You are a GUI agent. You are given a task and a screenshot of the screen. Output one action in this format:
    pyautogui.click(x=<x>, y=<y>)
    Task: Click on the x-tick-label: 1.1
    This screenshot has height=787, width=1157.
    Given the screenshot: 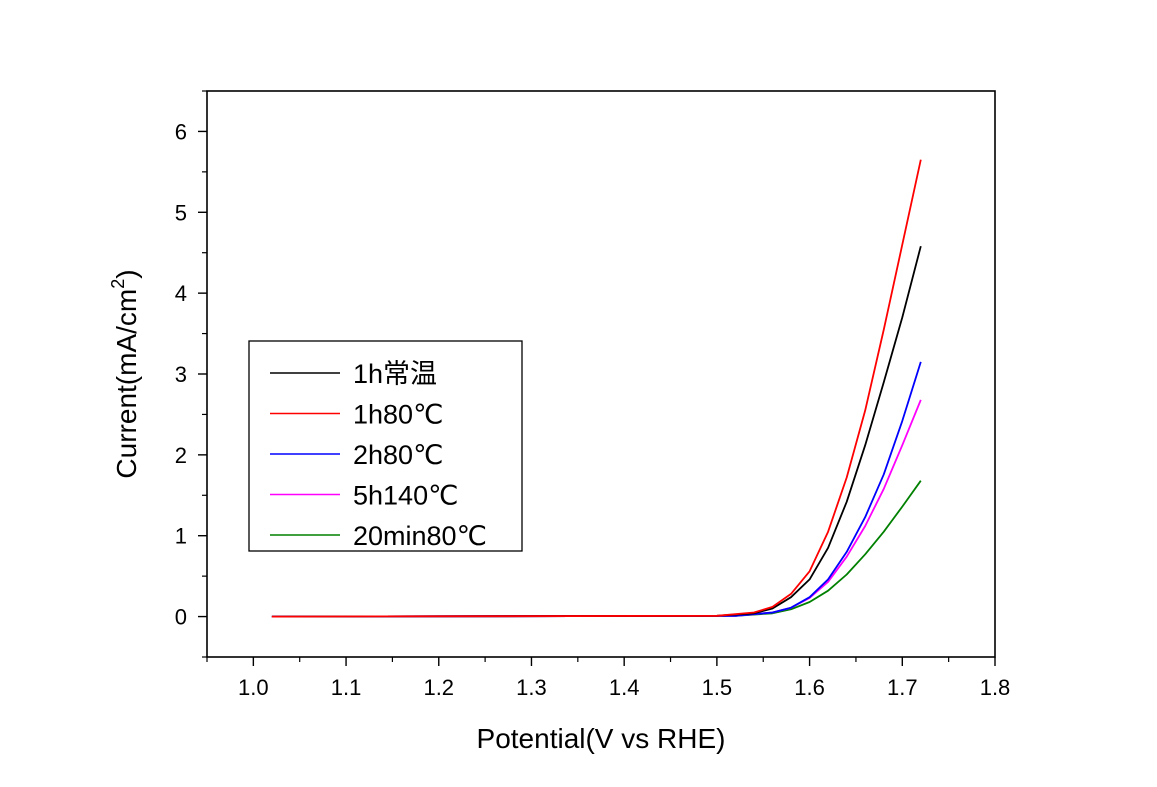 What is the action you would take?
    pyautogui.click(x=346, y=687)
    